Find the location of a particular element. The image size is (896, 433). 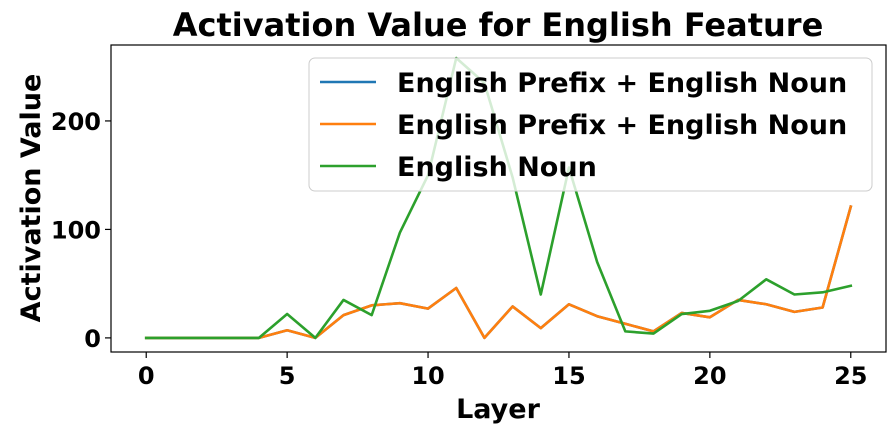

y-tick-label: 0 is located at coordinates (92, 339).